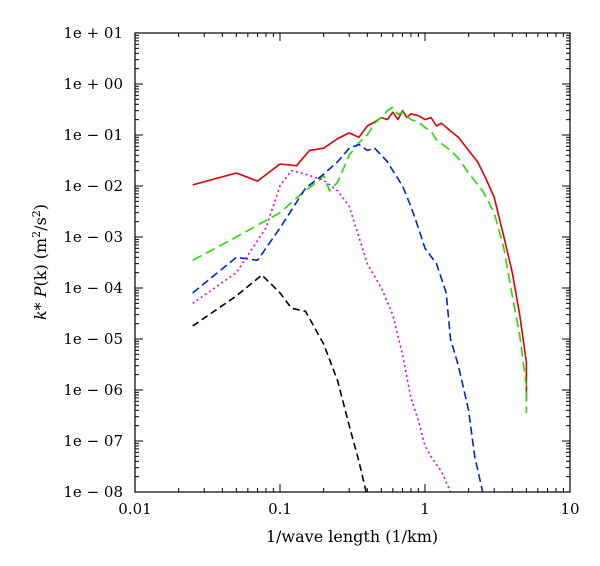  Describe the element at coordinates (352, 536) in the screenshot. I see `x-axis-label: 1/wave length (1/km)` at that location.